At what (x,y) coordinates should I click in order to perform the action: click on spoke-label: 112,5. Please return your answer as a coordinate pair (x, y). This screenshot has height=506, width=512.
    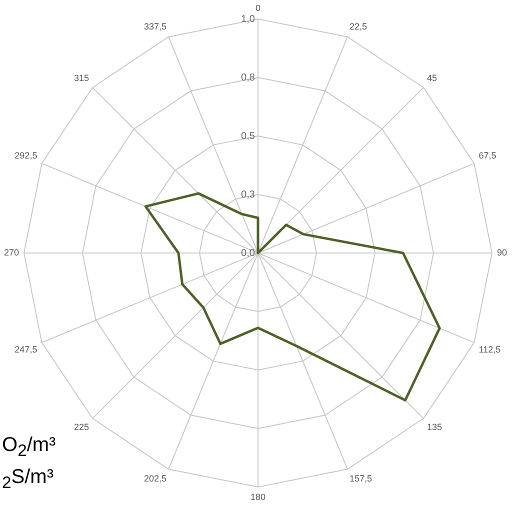
    Looking at the image, I should click on (489, 349).